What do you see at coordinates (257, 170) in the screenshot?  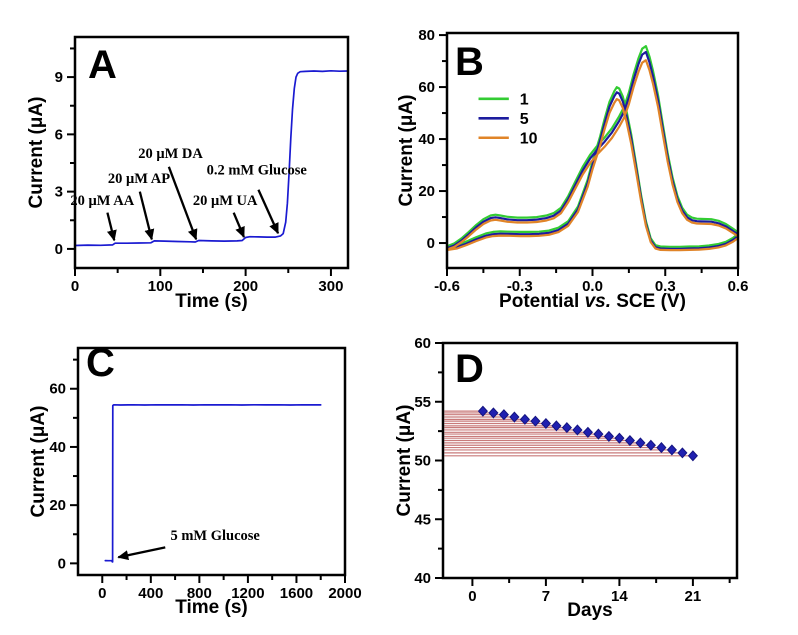 I see `annotation-text: 0.2 mM Glucose` at bounding box center [257, 170].